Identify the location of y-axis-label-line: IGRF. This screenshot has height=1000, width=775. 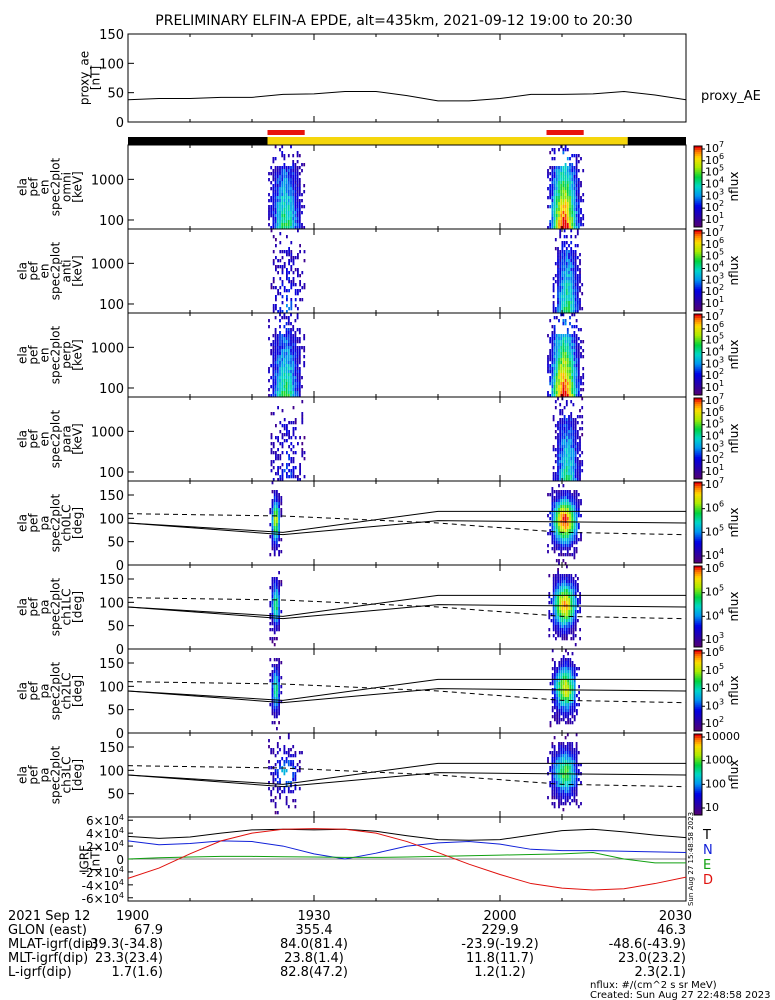
(85, 859).